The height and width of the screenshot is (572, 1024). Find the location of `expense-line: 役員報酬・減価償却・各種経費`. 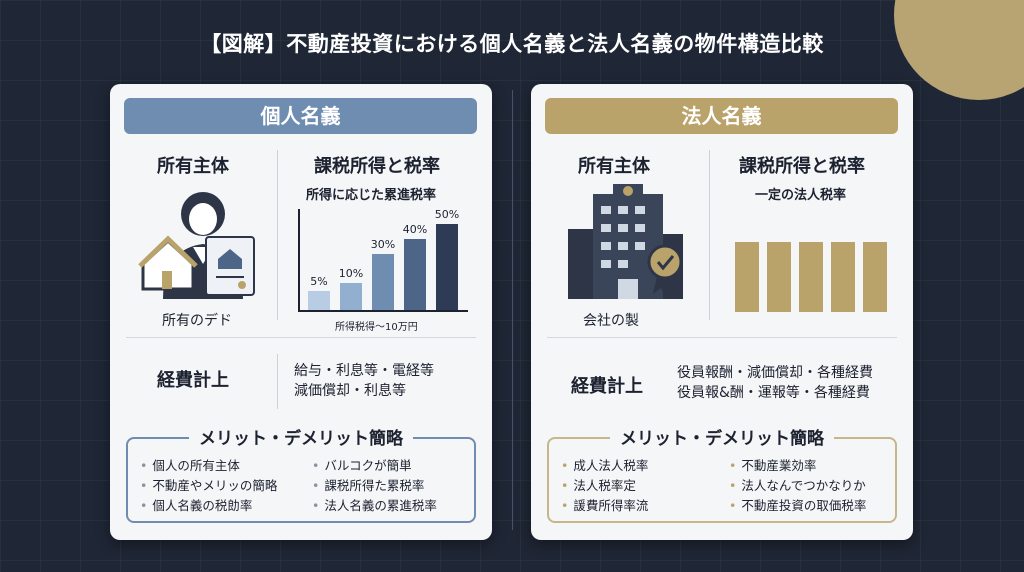

expense-line: 役員報酬・減価償却・各種経費 is located at coordinates (775, 373).